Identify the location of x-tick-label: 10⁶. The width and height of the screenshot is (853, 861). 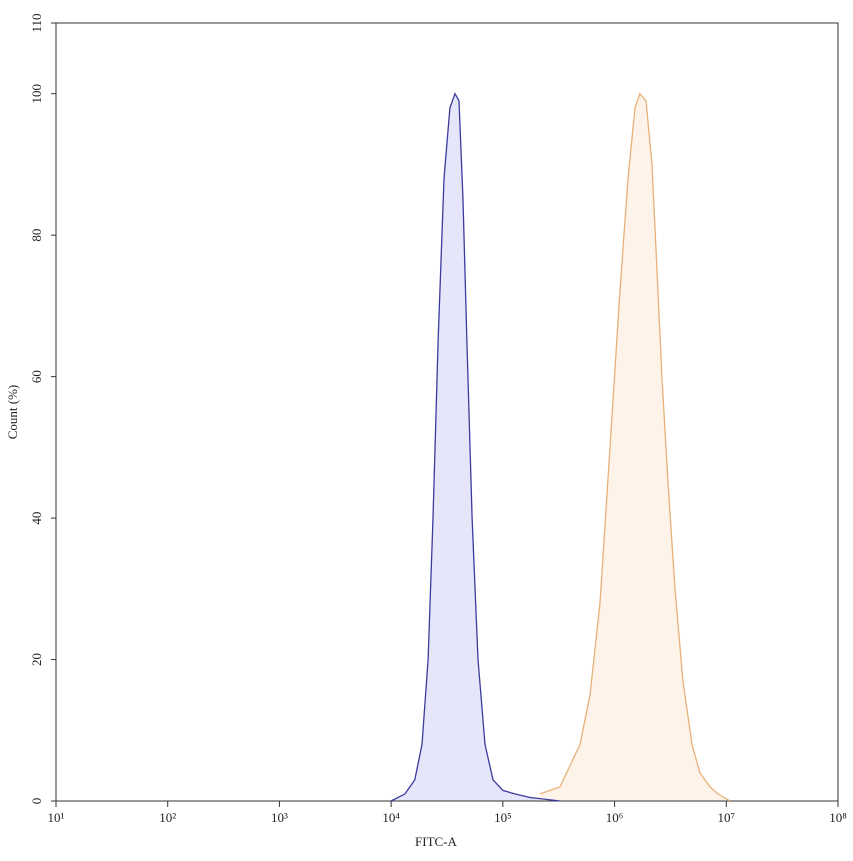
(615, 817).